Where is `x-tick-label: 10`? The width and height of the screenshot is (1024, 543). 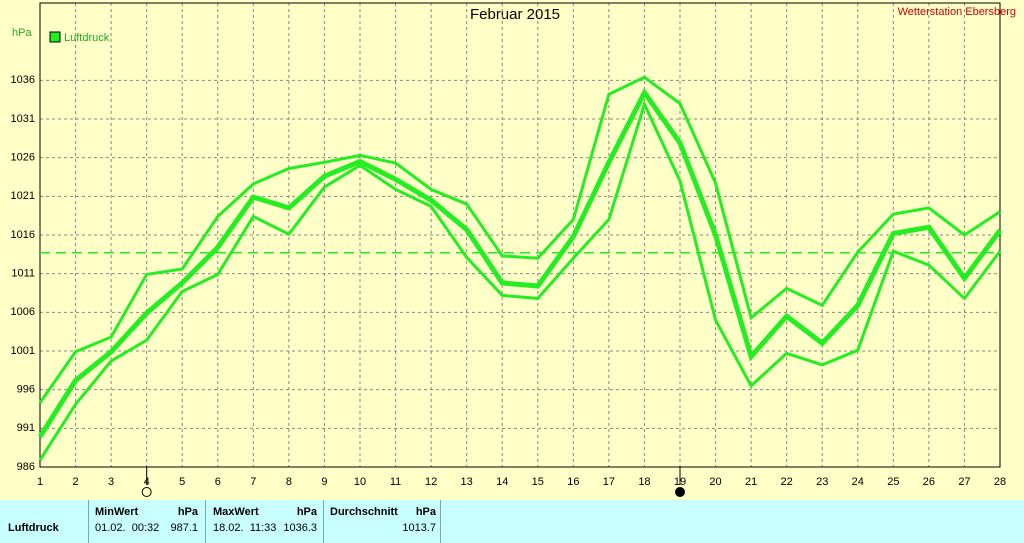 x-tick-label: 10 is located at coordinates (360, 482).